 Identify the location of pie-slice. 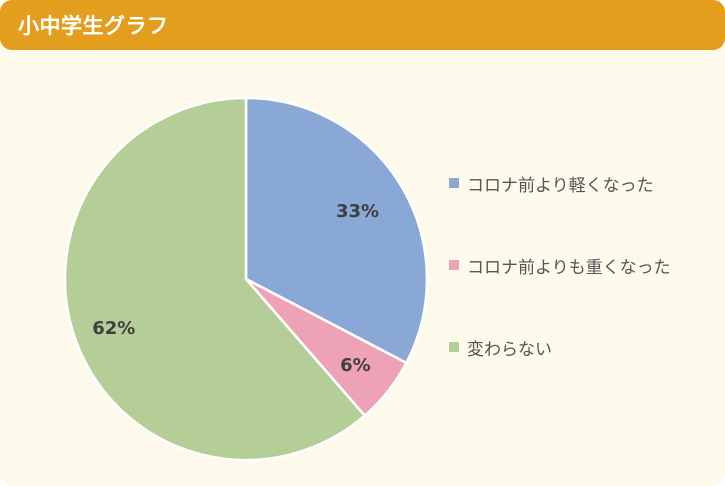
(336, 230).